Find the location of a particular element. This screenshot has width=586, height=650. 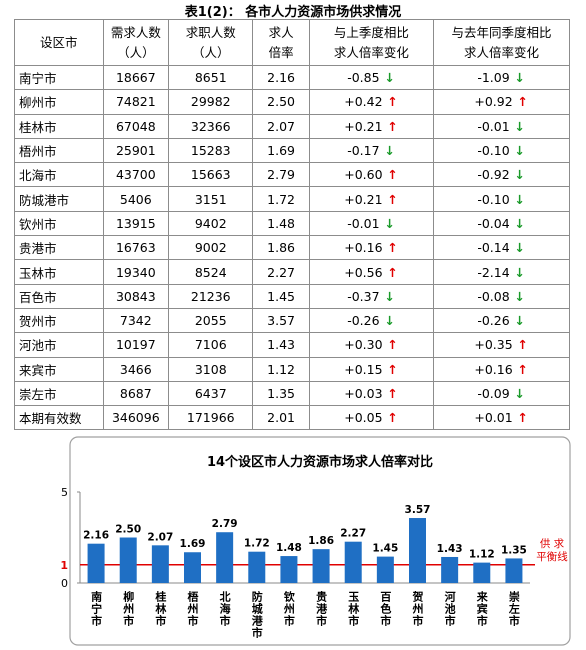

table-cell: 7342 is located at coordinates (136, 320).